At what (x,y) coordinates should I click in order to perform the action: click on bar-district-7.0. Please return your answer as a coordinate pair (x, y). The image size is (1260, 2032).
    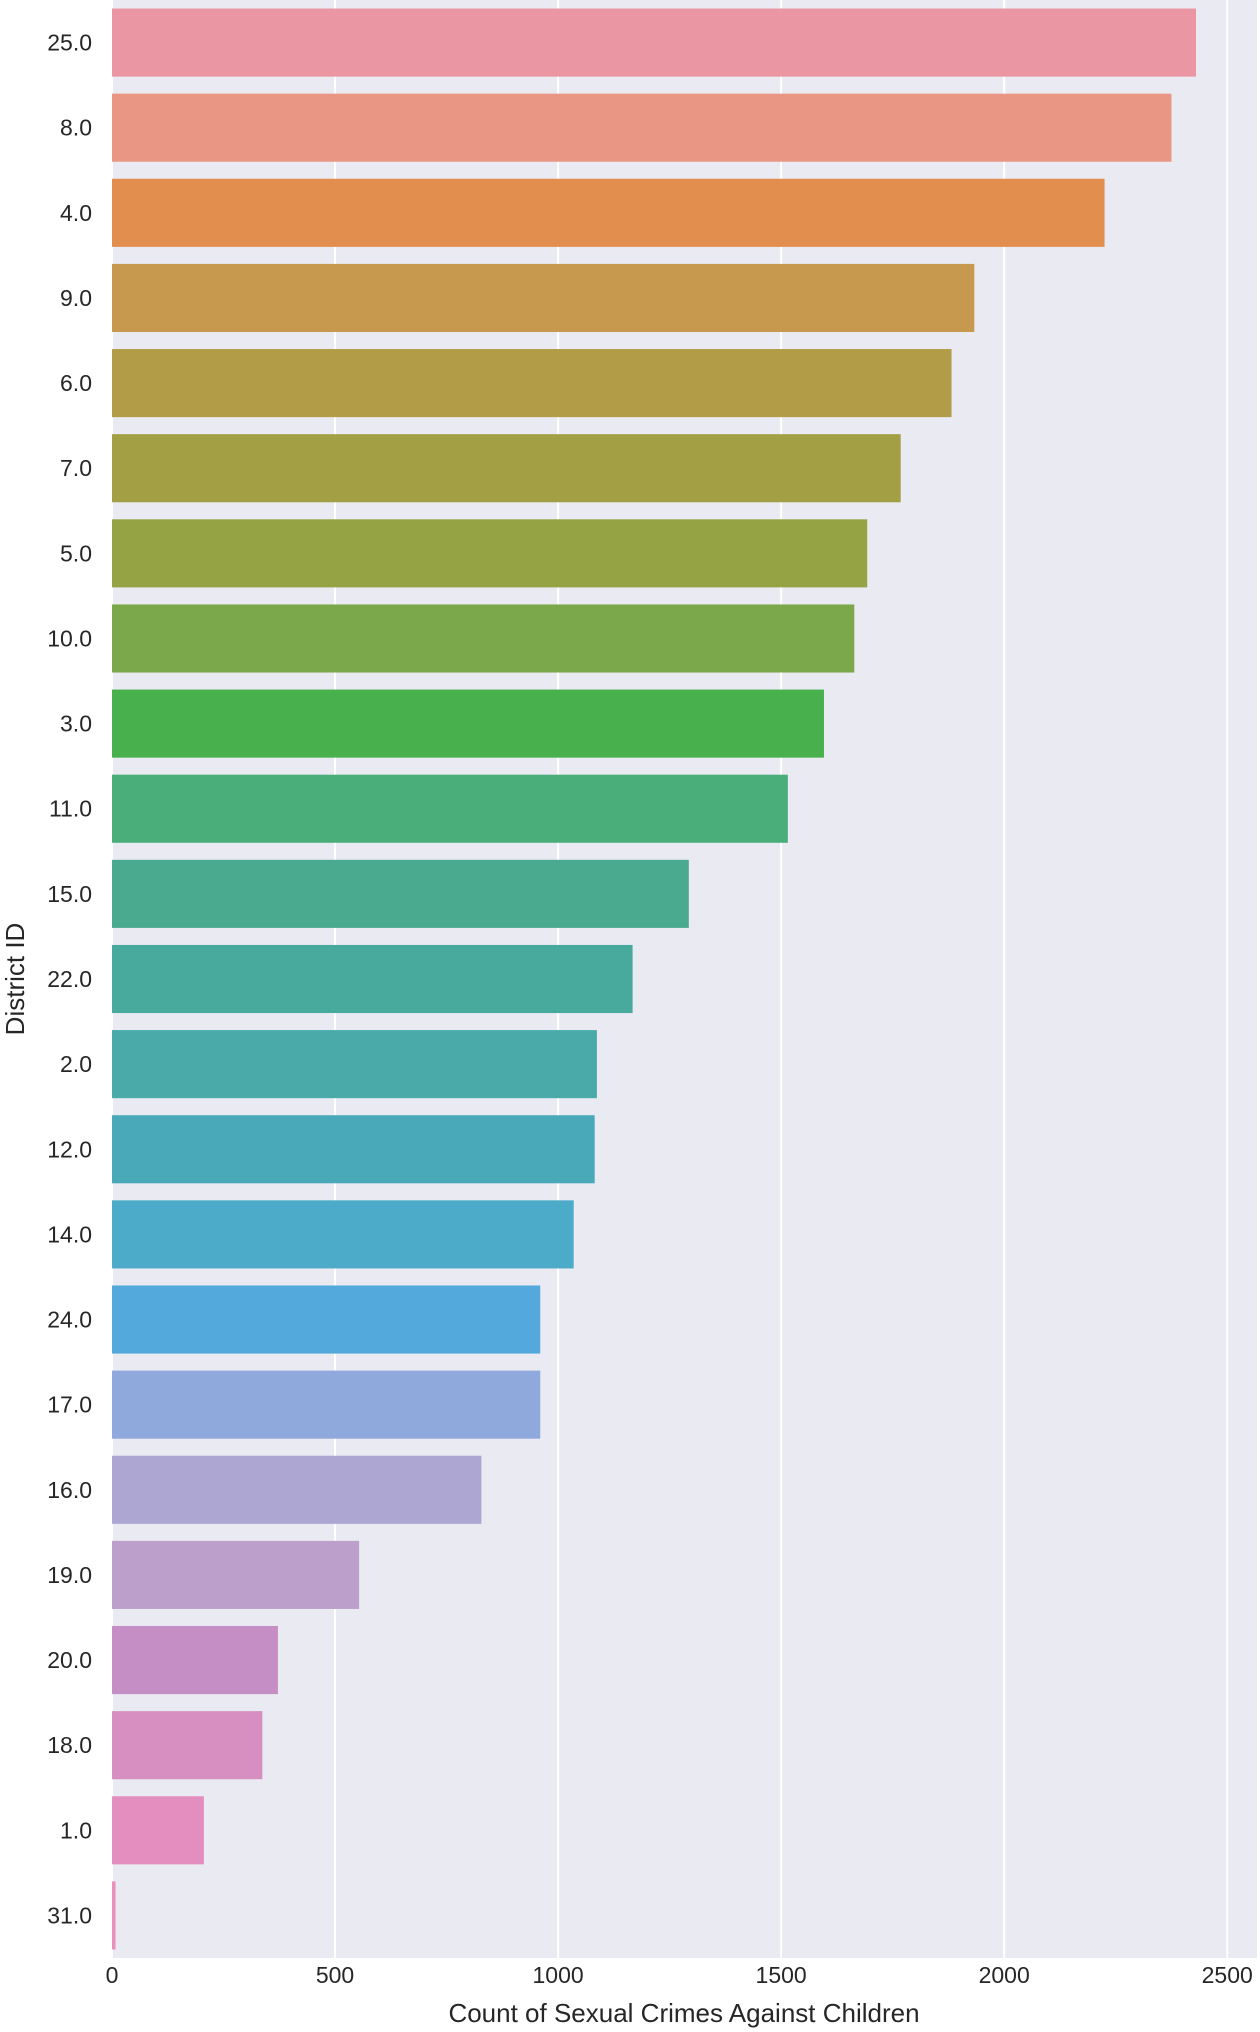
    Looking at the image, I should click on (506, 468).